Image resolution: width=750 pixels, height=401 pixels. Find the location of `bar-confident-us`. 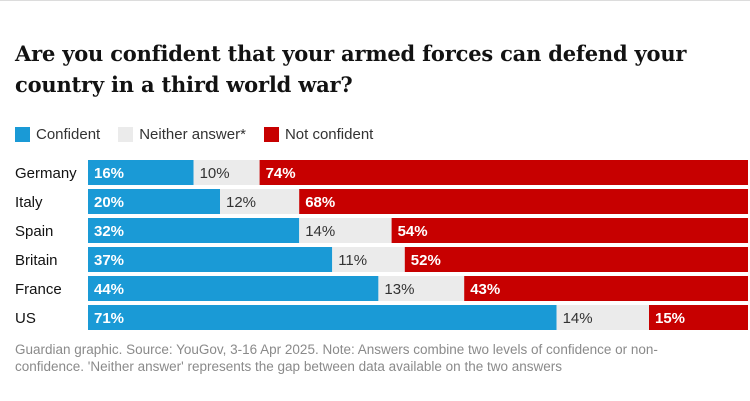

bar-confident-us is located at coordinates (322, 317).